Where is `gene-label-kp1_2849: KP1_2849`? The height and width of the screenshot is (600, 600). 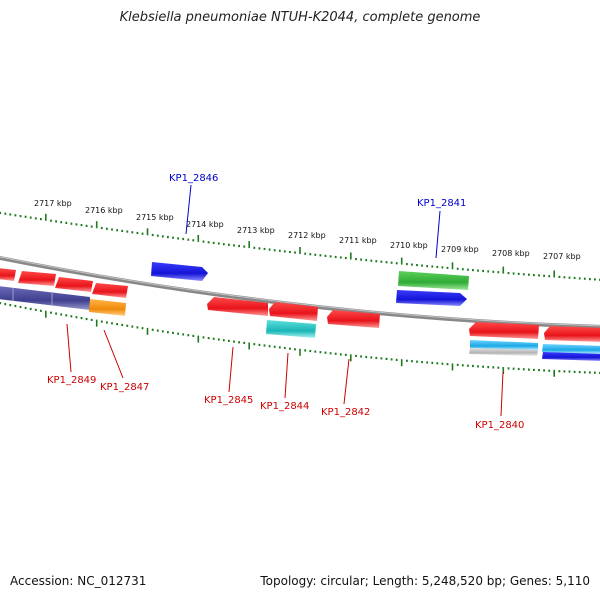
gene-label-kp1_2849: KP1_2849 is located at coordinates (71, 380).